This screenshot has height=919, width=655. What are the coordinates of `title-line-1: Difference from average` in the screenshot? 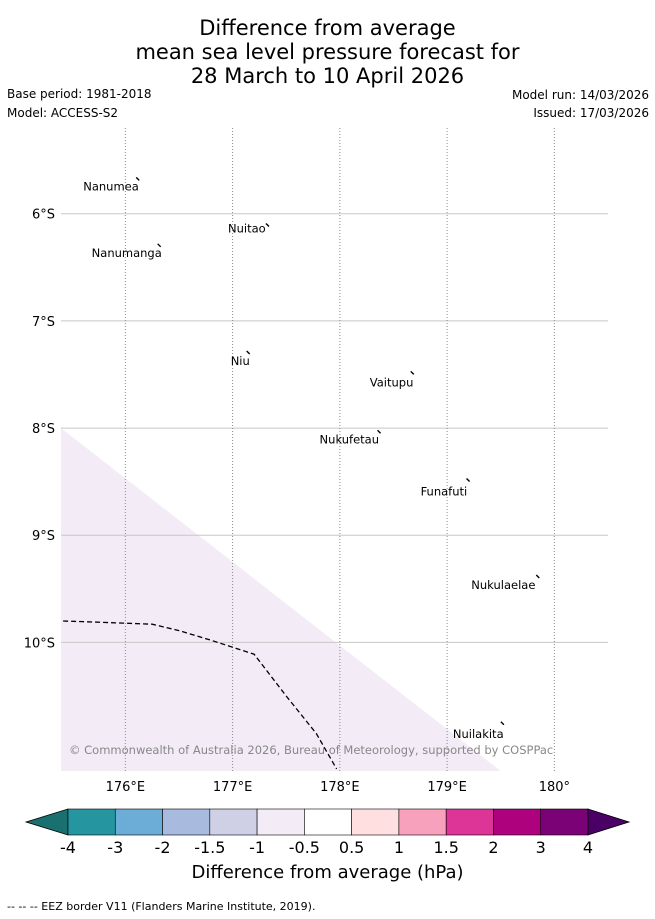 It's located at (327, 28).